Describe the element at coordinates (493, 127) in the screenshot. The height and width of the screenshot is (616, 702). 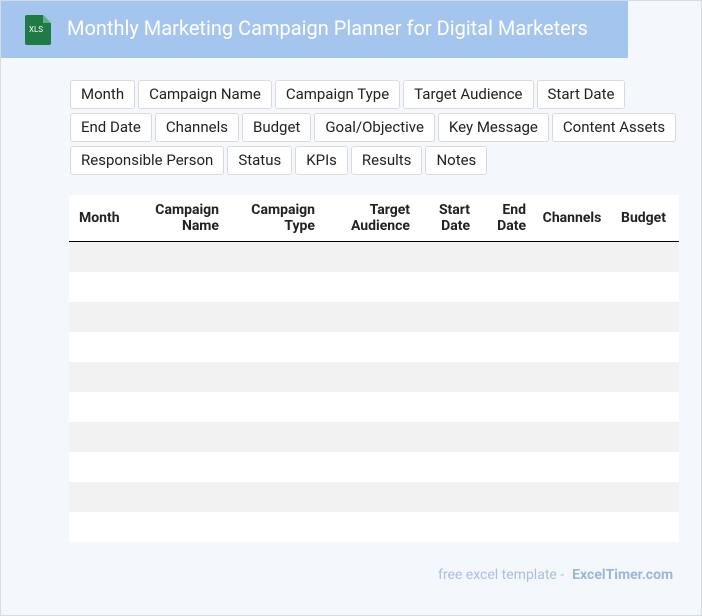
I see `tag: Key Message` at that location.